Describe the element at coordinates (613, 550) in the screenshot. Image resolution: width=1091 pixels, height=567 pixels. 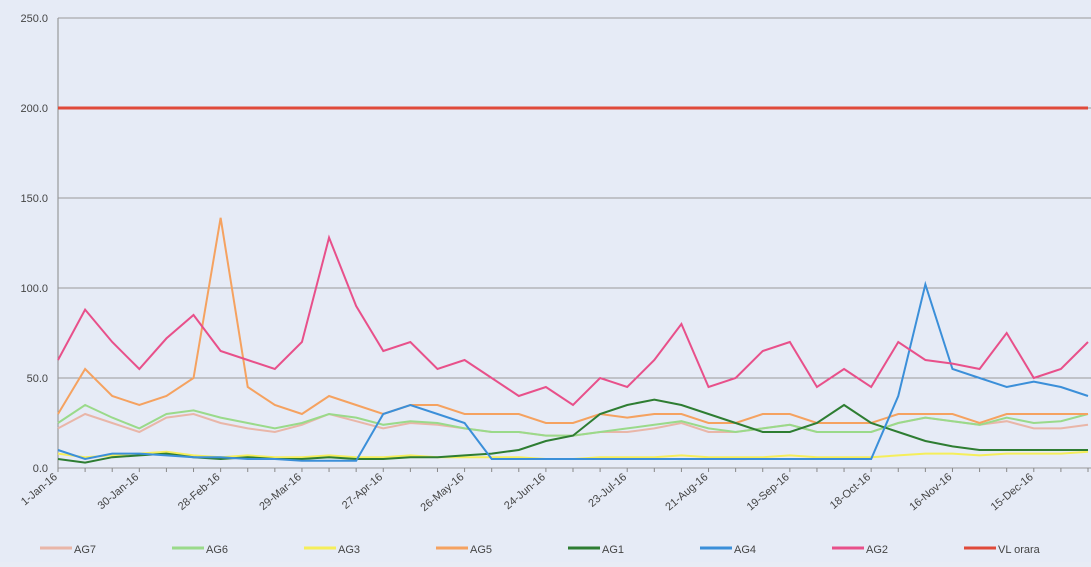
I see `legend-label: AG1` at that location.